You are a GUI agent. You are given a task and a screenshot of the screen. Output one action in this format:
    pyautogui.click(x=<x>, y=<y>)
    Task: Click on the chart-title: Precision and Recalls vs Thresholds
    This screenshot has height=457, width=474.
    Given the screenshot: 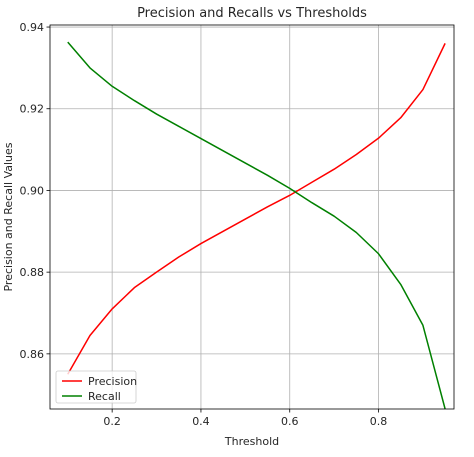 What is the action you would take?
    pyautogui.click(x=252, y=13)
    